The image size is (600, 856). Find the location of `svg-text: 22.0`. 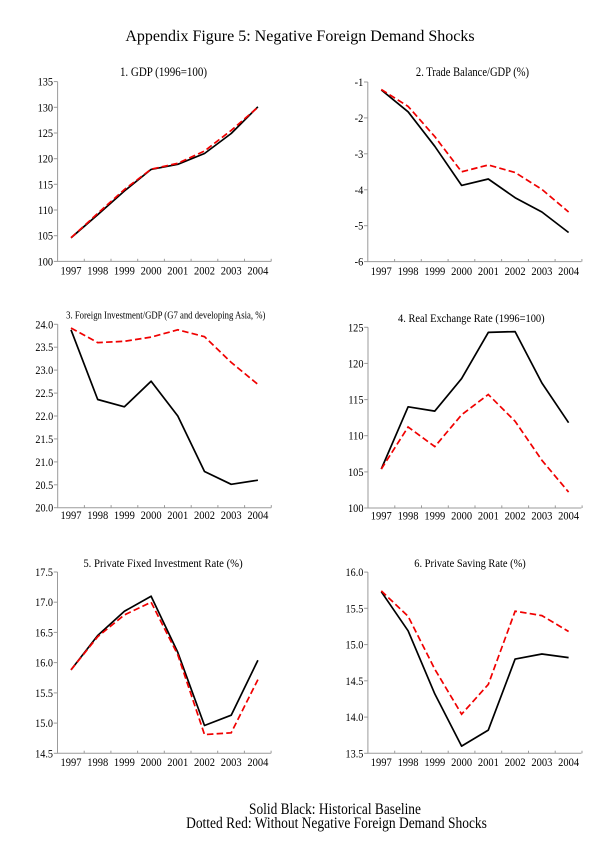

svg-text: 22.0 is located at coordinates (44, 416).